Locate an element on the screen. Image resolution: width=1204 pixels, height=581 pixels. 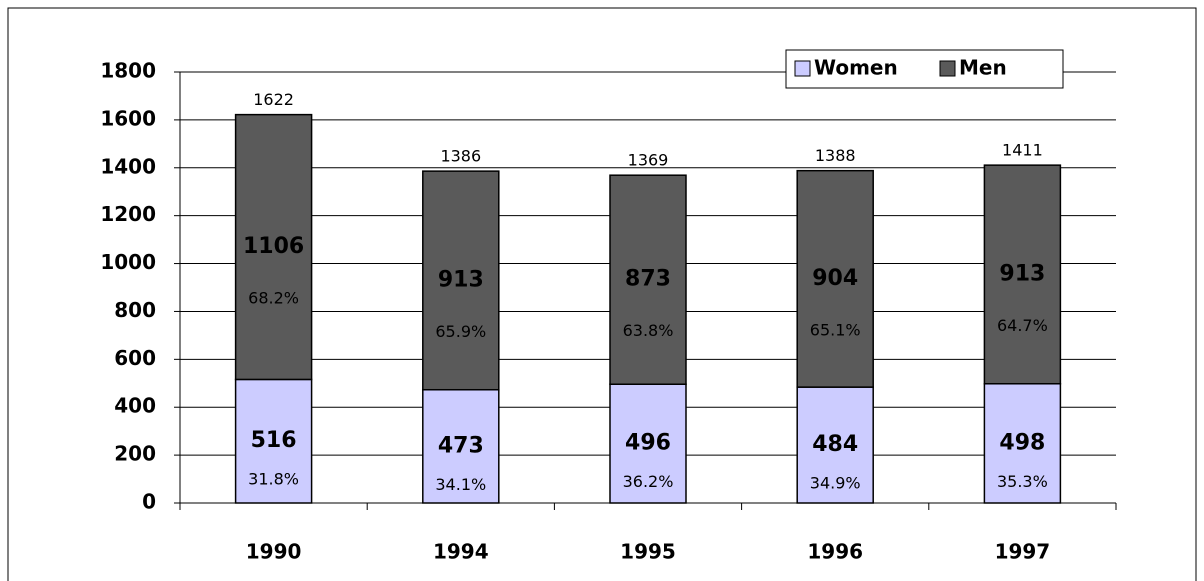
total-label: 1622 is located at coordinates (273, 99).